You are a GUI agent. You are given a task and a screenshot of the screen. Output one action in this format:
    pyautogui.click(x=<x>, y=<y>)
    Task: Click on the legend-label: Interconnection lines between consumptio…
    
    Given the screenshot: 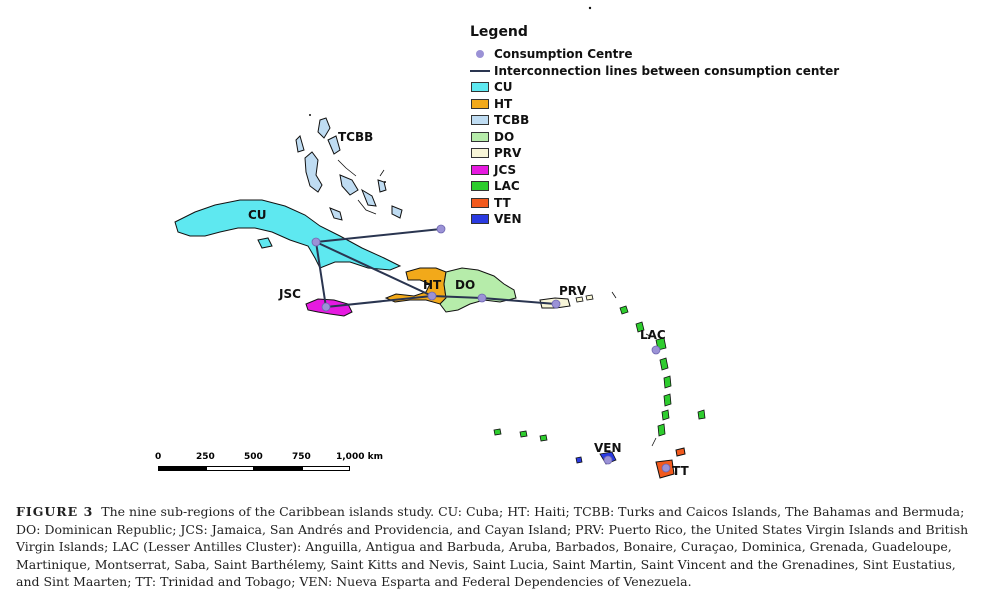 What is the action you would take?
    pyautogui.click(x=667, y=70)
    